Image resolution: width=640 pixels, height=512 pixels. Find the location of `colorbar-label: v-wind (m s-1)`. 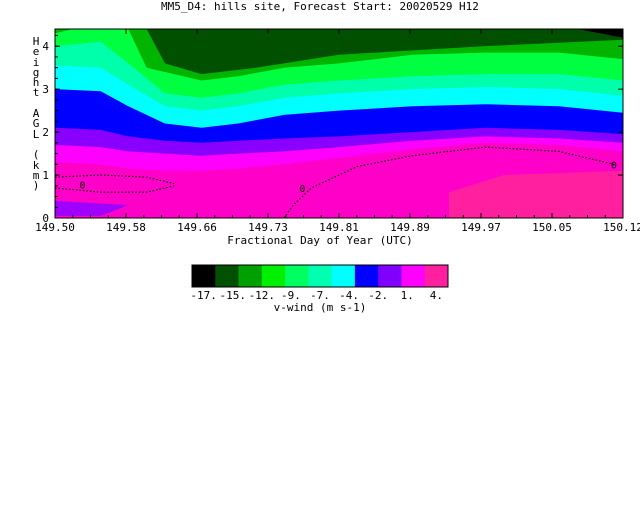

colorbar-label: v-wind (m s-1) is located at coordinates (320, 307).